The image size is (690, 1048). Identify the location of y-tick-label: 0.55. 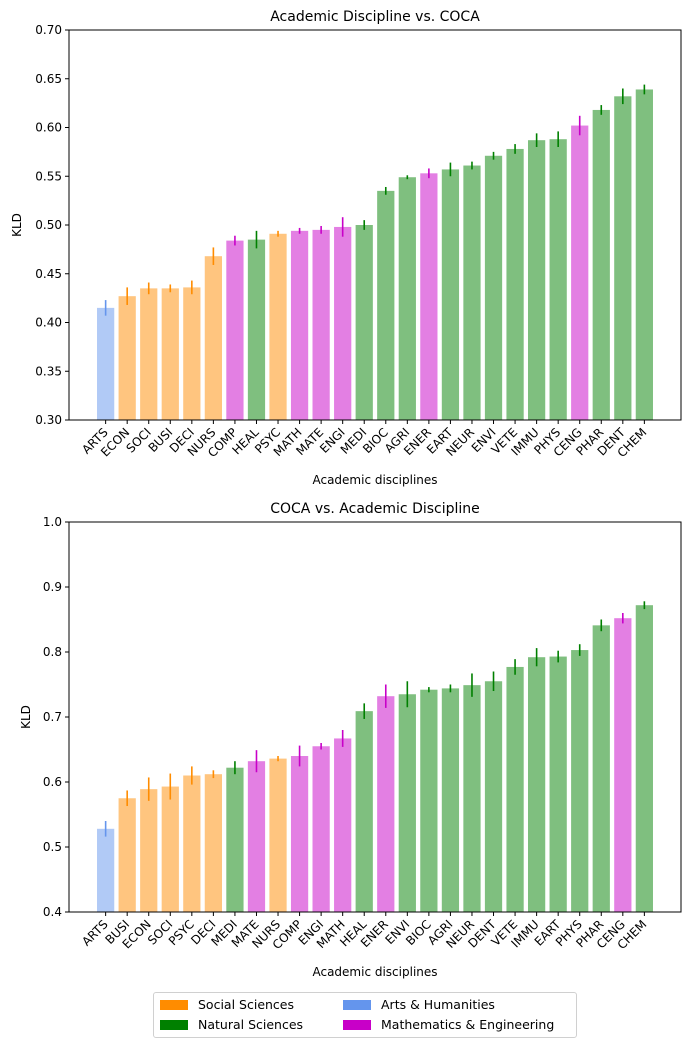
(48, 176).